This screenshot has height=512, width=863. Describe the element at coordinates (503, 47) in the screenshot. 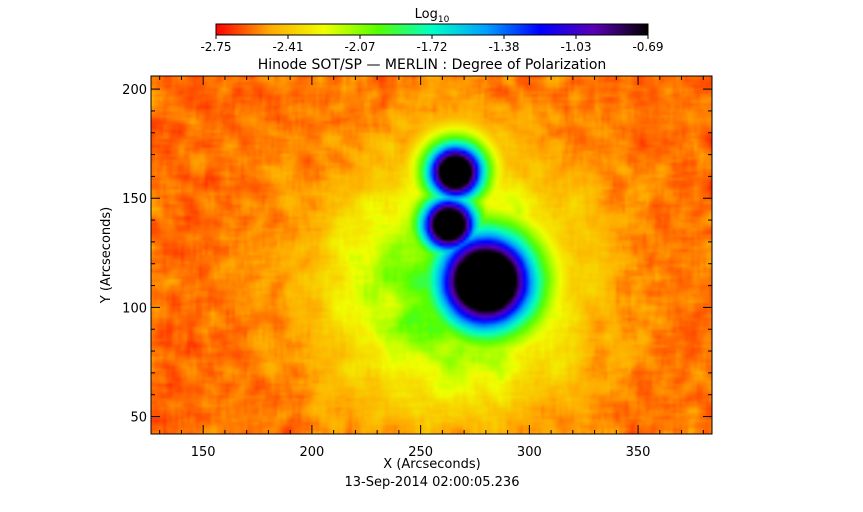

I see `colorbar-tick-label: -1.38` at that location.